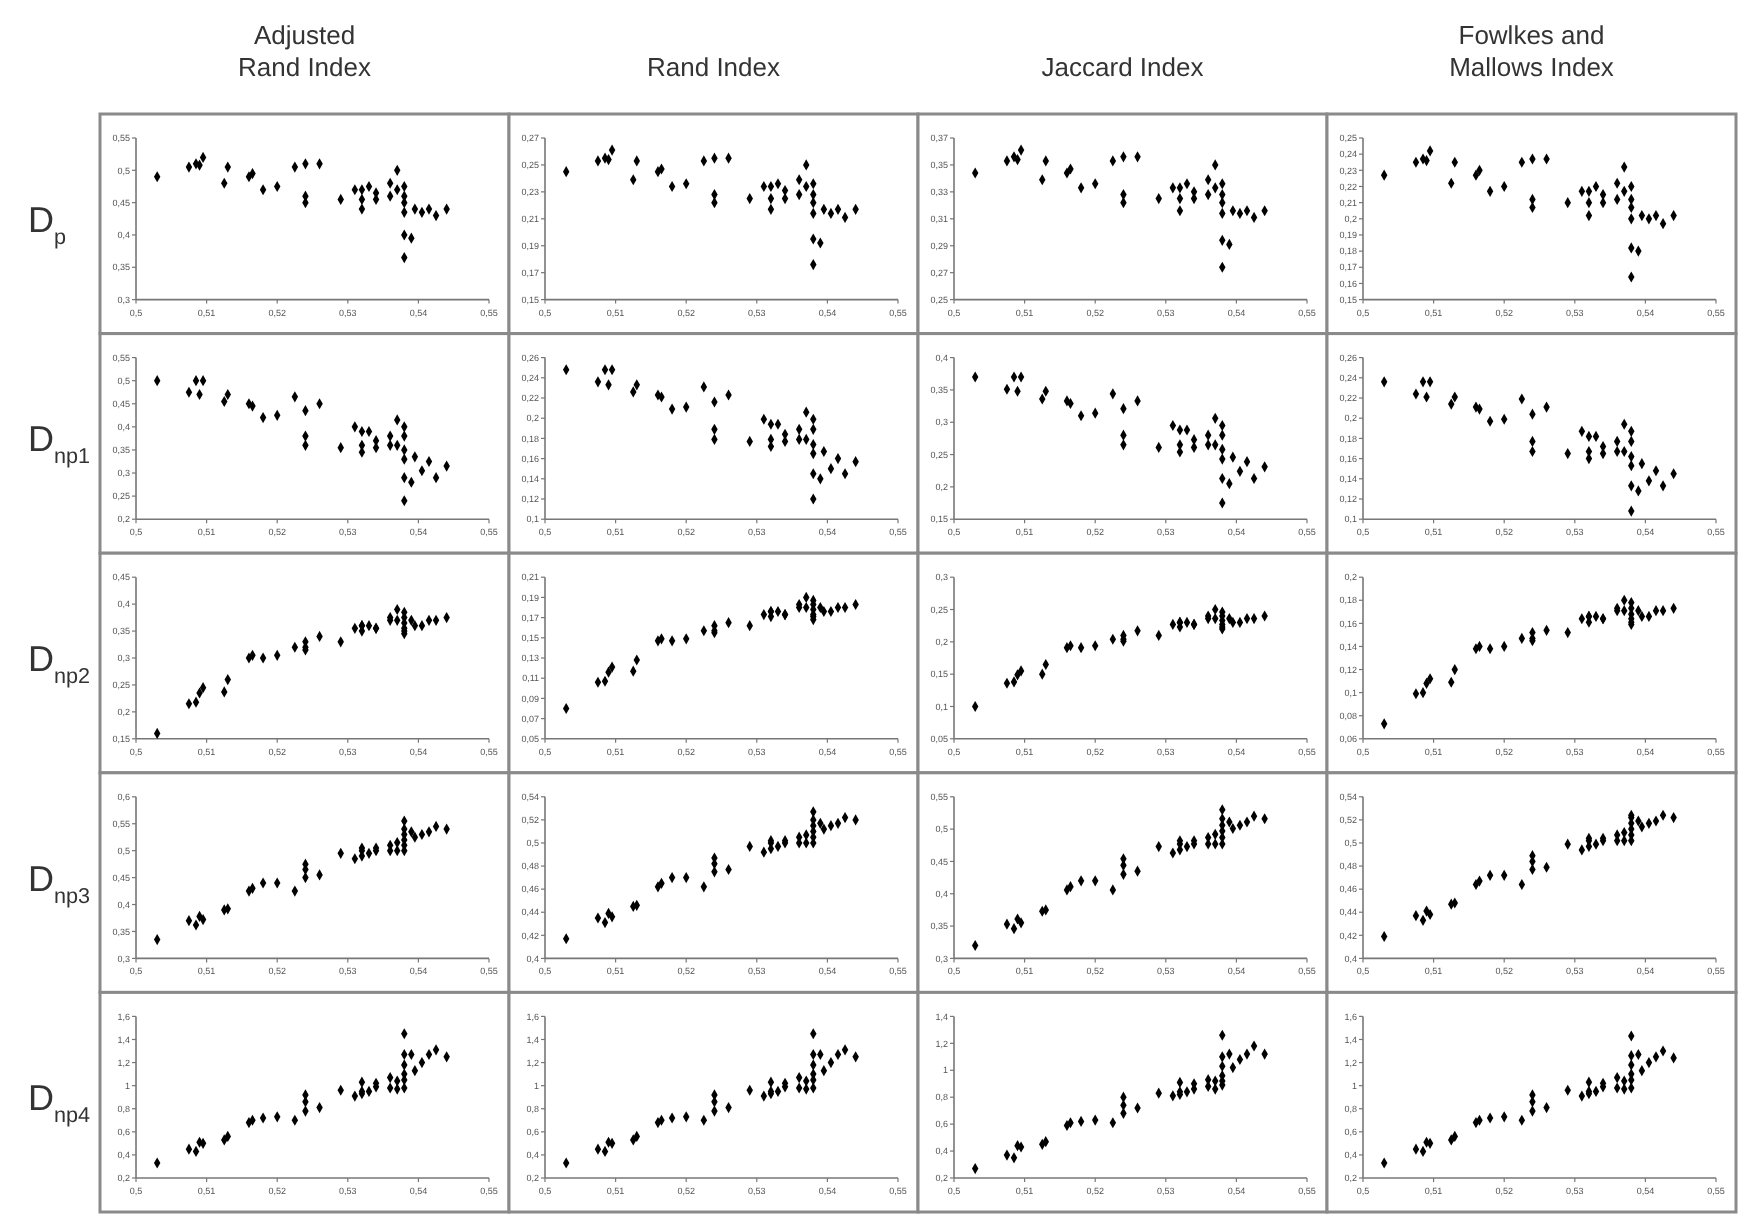  Describe the element at coordinates (47, 224) in the screenshot. I see `y-axis-title: D$_{p}$` at that location.